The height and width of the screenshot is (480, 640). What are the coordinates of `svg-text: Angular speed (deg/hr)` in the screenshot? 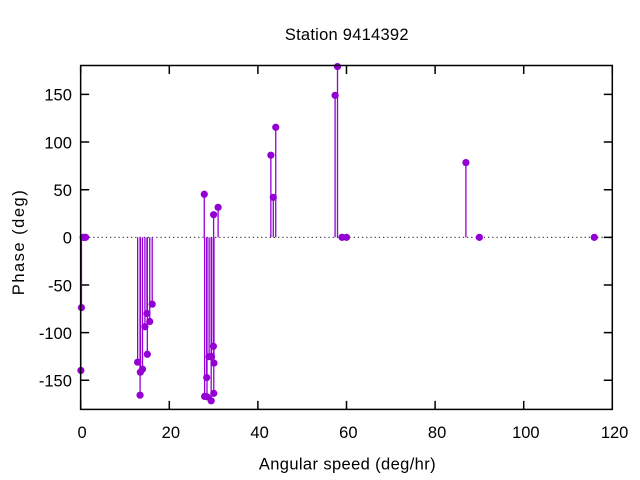 It's located at (347, 465).